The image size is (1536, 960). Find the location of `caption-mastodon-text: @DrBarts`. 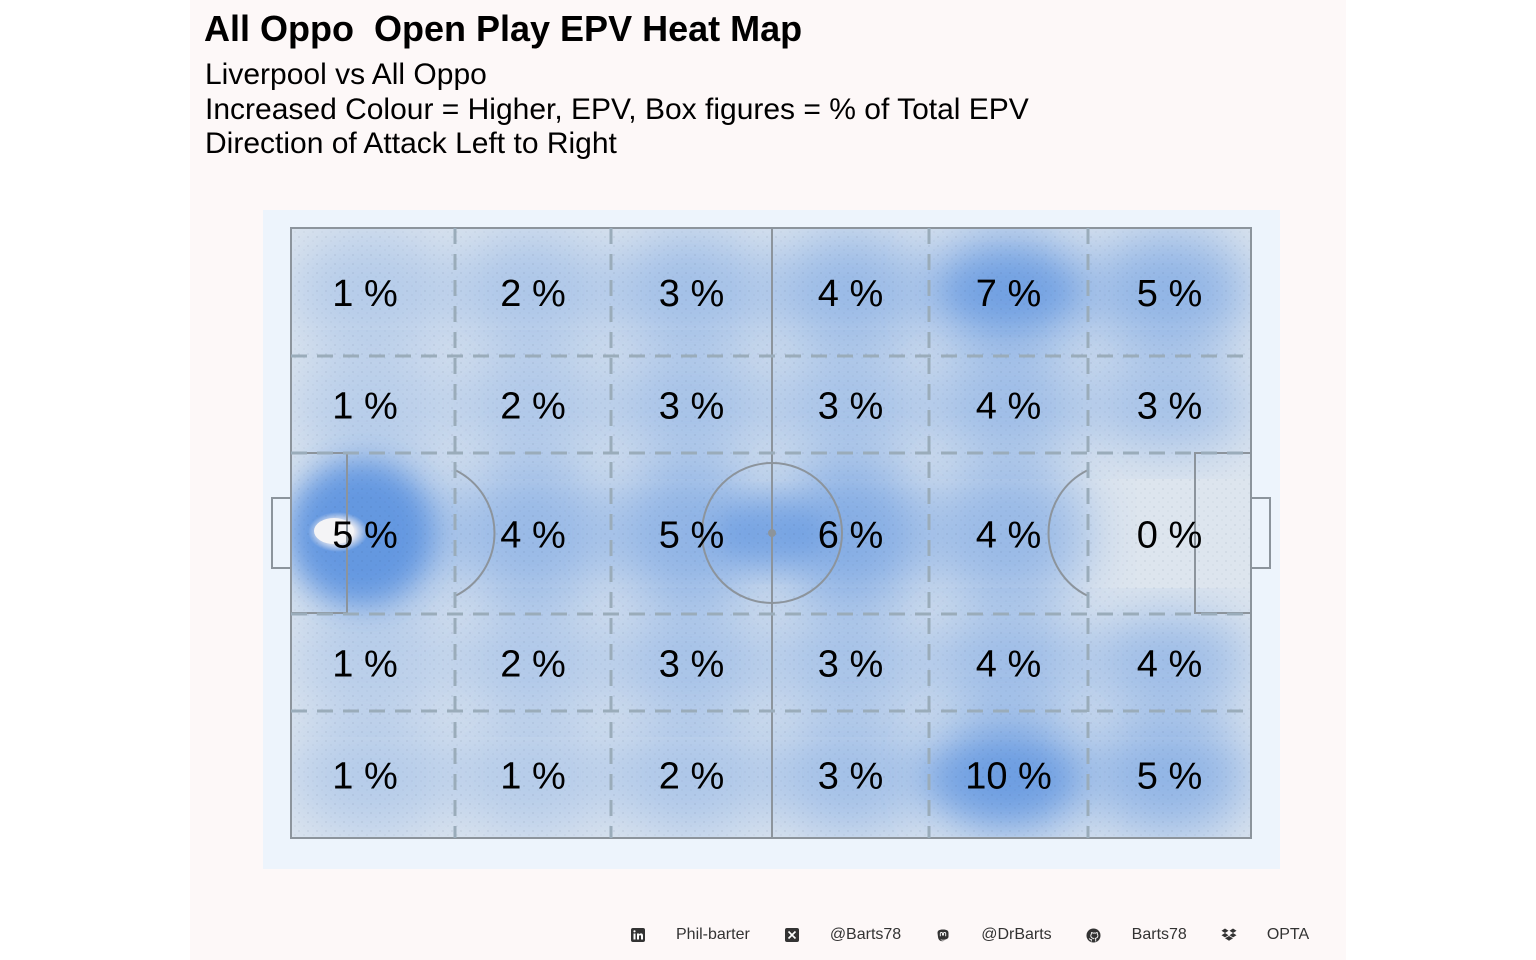

caption-mastodon-text: @DrBarts is located at coordinates (1016, 934).